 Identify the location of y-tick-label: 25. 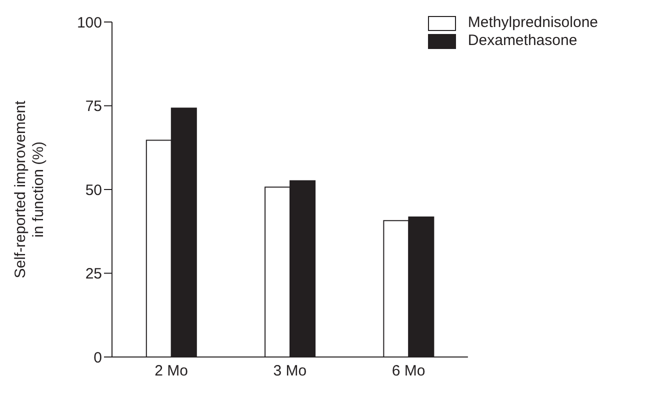
(93, 274).